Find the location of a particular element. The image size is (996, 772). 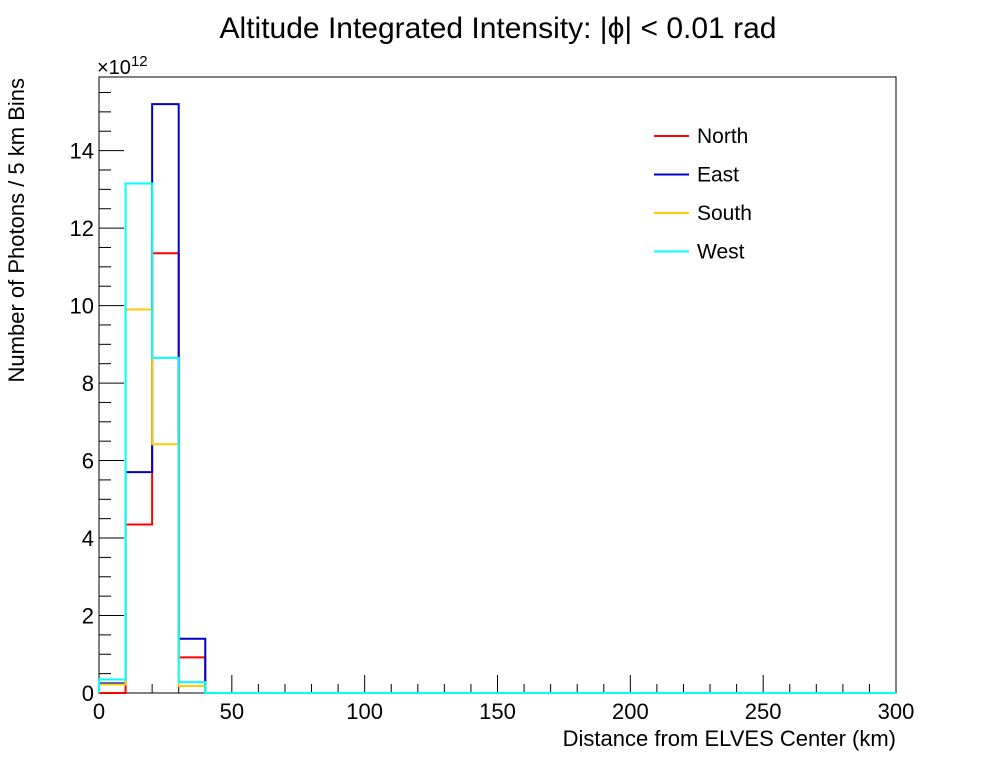

y-tick-label: 4 is located at coordinates (88, 538).